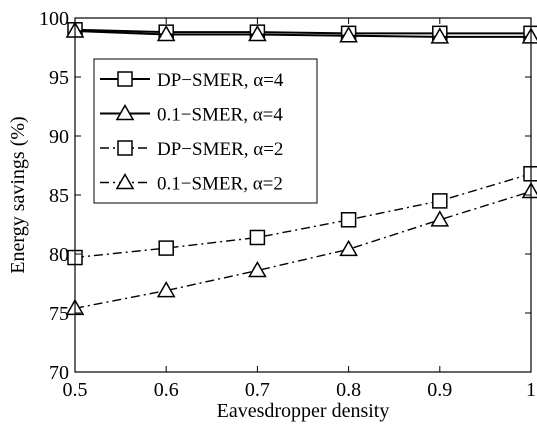  What do you see at coordinates (220, 184) in the screenshot?
I see `legend-label: 0.1−SMER, α=2` at bounding box center [220, 184].